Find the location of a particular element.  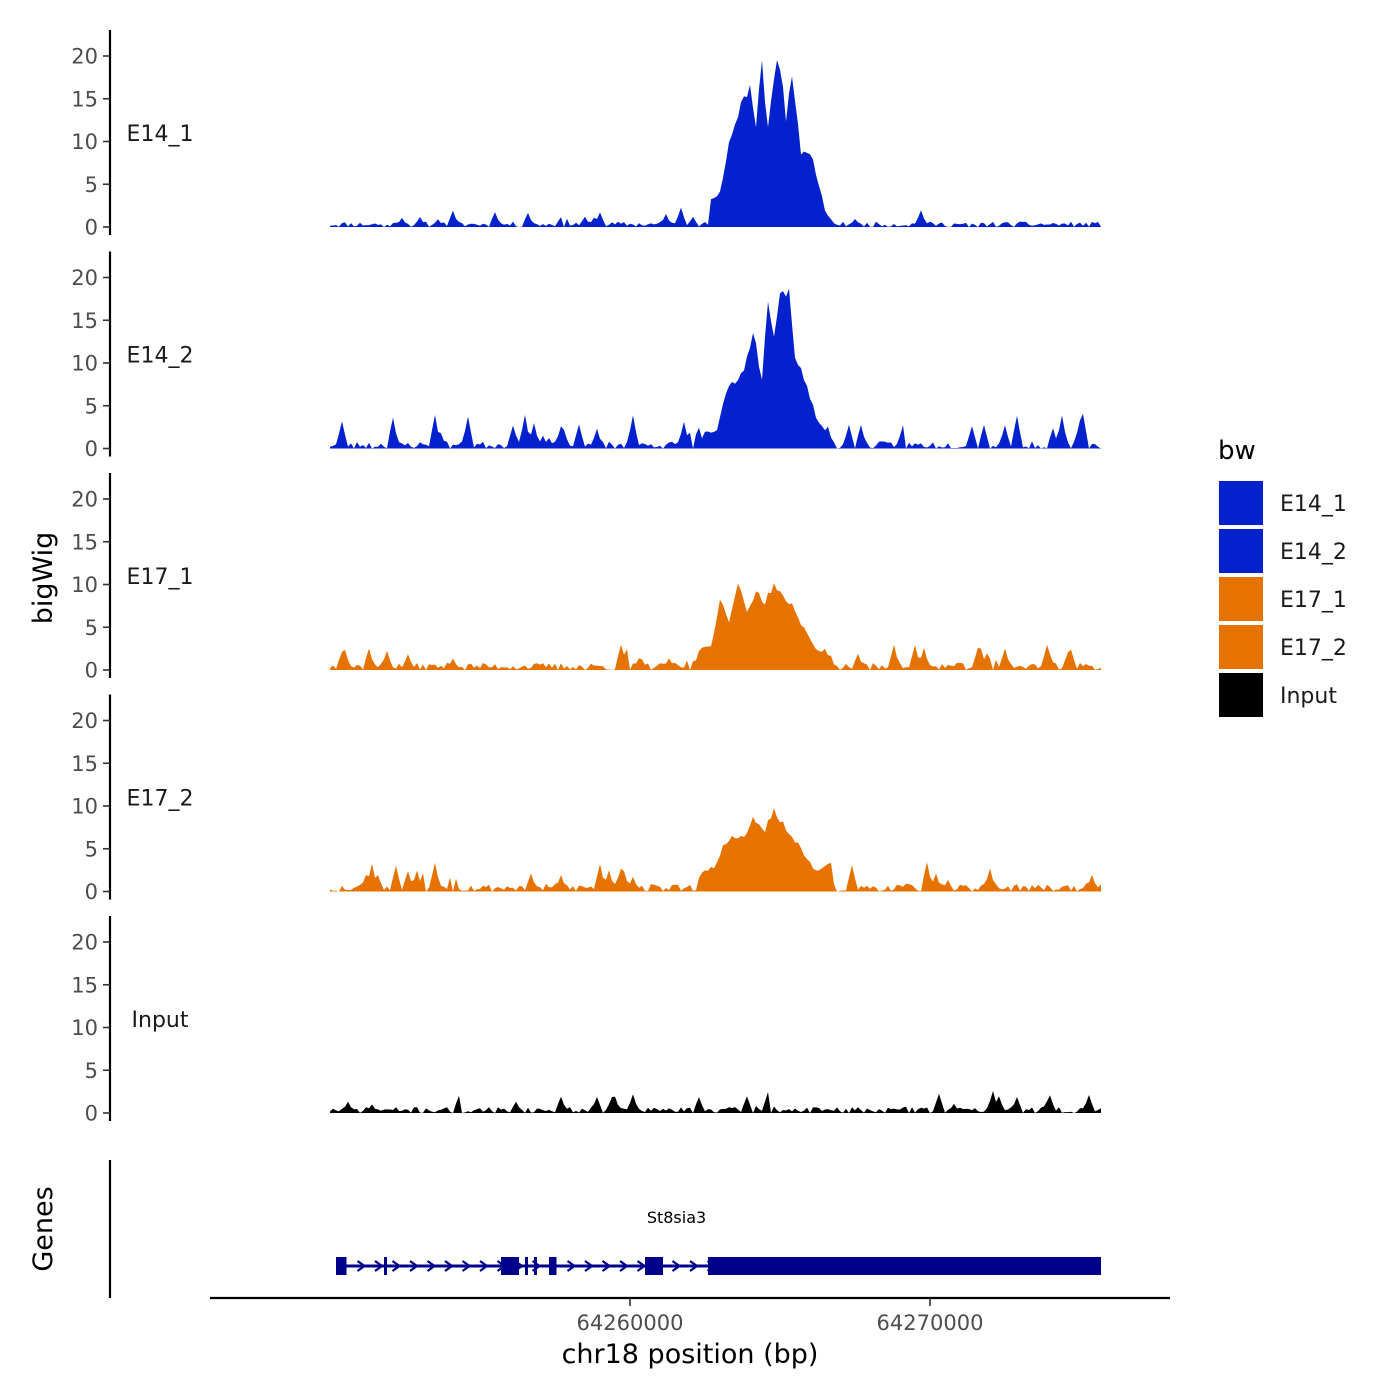

track-e14_2: 0 5 10 15 20 E14_2 is located at coordinates (586, 356).